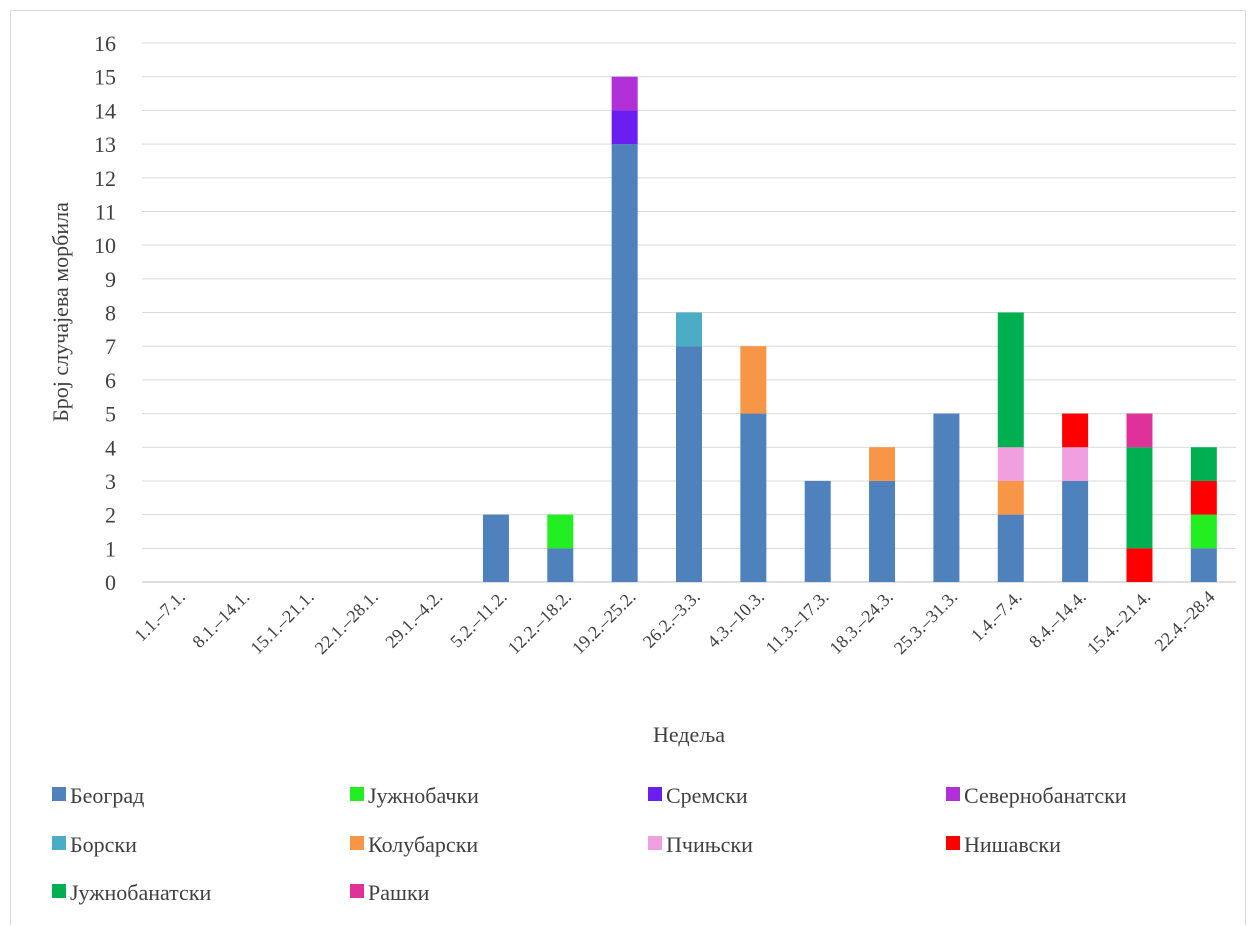  Describe the element at coordinates (346, 622) in the screenshot. I see `x-tick-label: 22.1.–28.1.` at that location.